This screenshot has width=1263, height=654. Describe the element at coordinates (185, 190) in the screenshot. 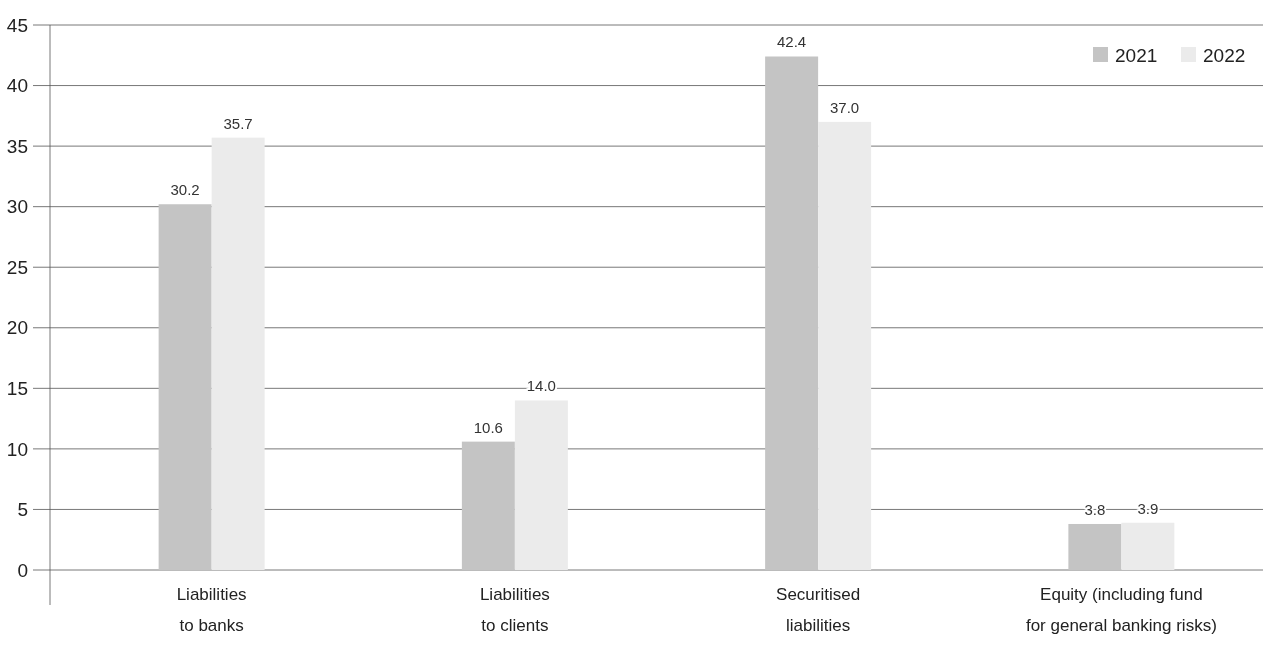

I see `data-label: 30.2` at that location.